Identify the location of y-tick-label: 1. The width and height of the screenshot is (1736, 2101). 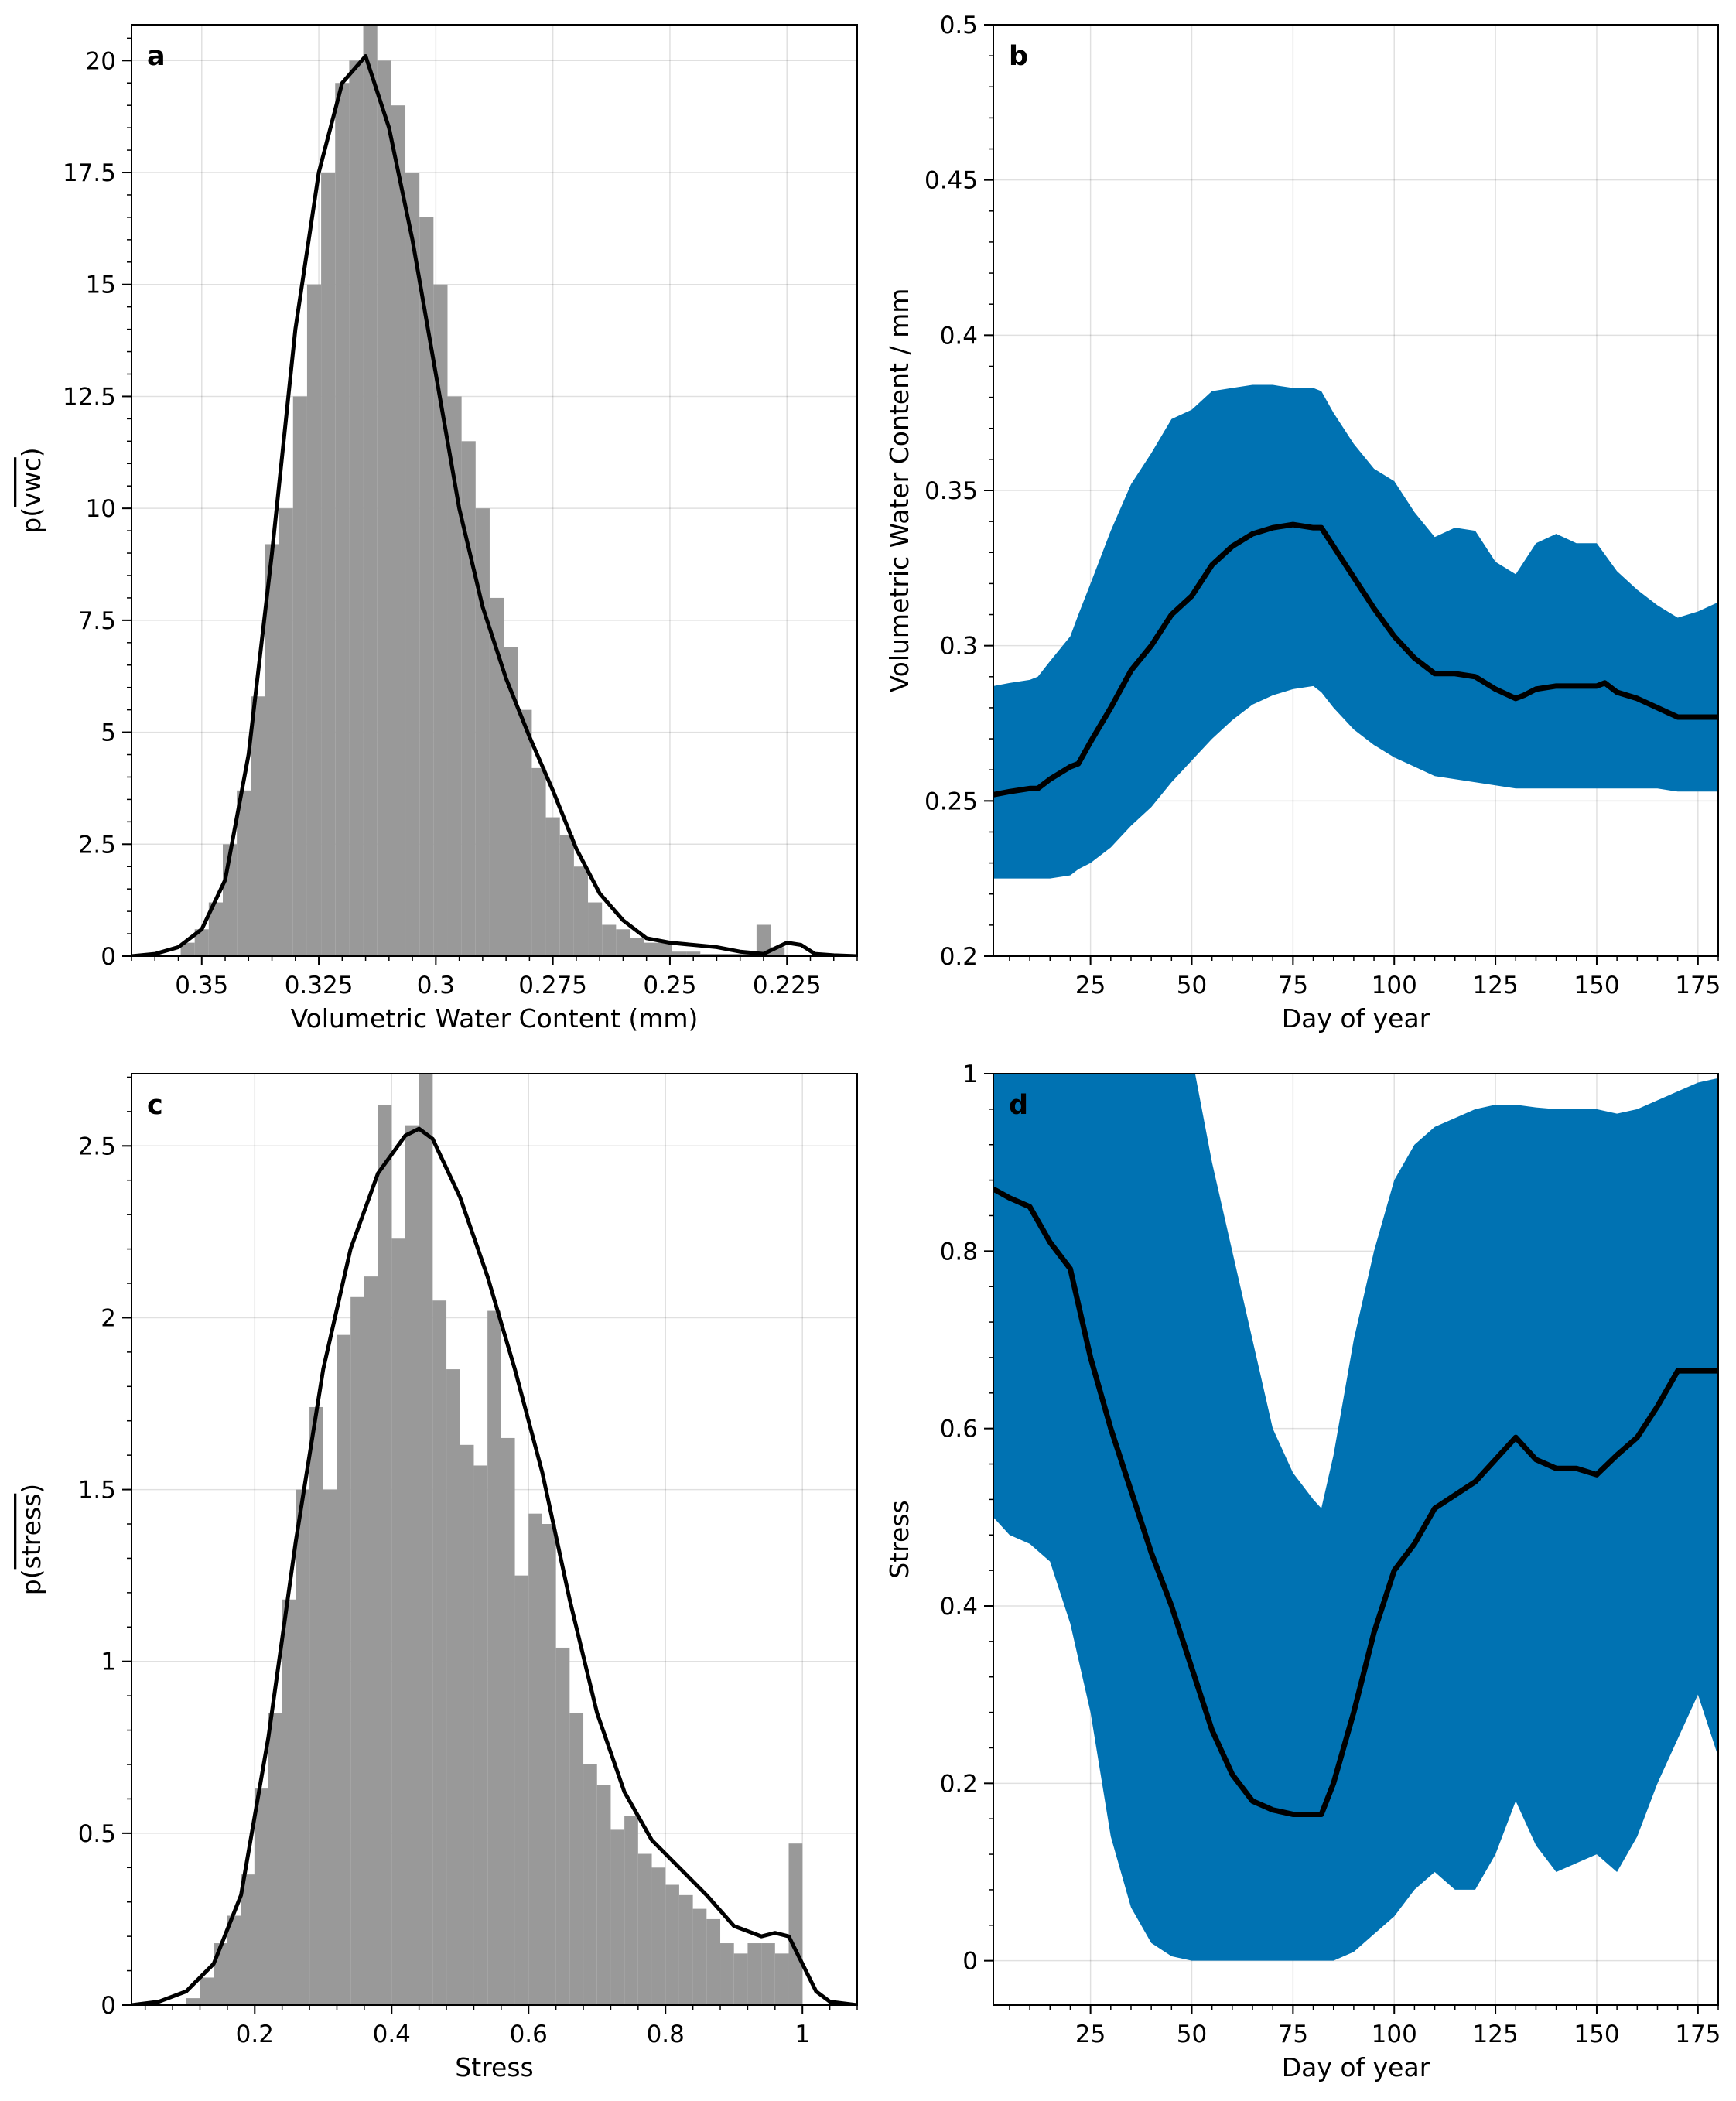
(970, 1074).